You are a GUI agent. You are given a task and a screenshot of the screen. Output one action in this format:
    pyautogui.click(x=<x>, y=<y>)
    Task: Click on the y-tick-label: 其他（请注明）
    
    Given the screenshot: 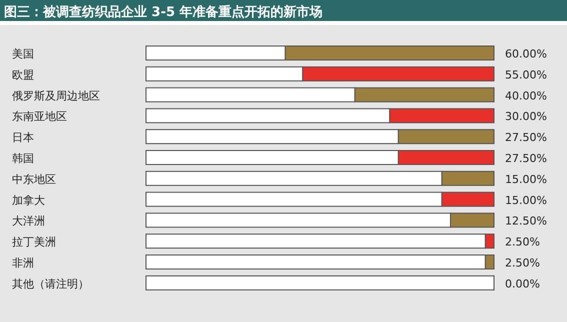 What is the action you would take?
    pyautogui.click(x=50, y=283)
    